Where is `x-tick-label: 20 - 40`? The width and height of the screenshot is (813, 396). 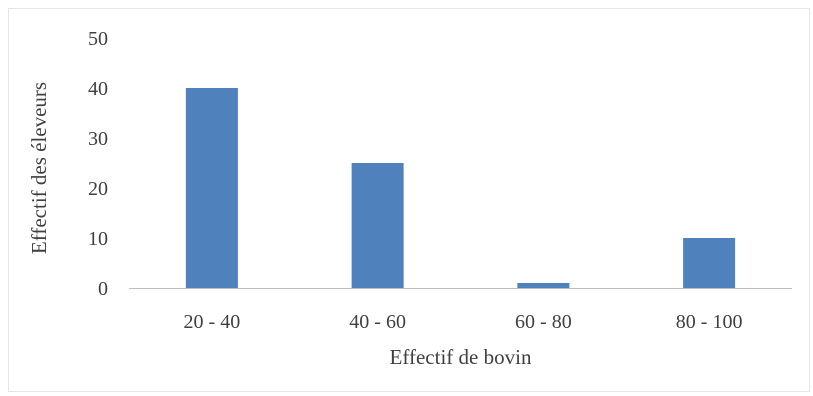
x-tick-label: 20 - 40 is located at coordinates (212, 322).